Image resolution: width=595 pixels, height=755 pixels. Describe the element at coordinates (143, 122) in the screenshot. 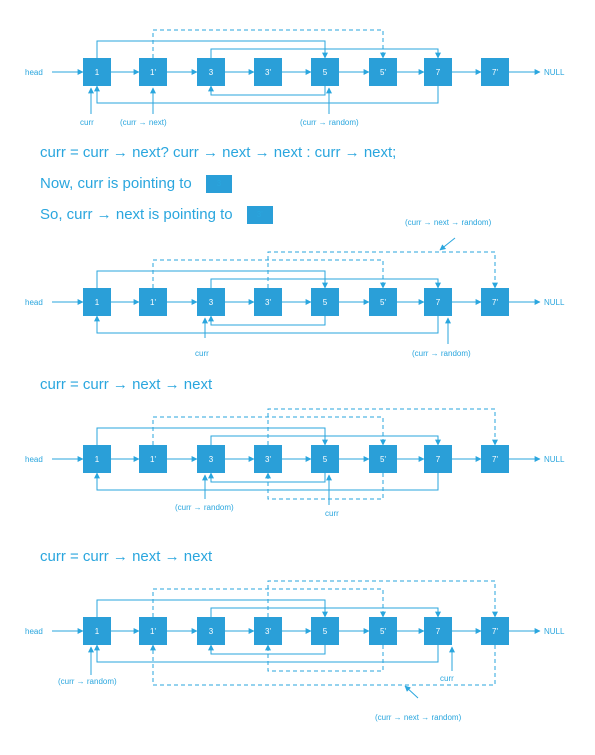

I see `d1-curr-next-label: (curr → next)` at that location.